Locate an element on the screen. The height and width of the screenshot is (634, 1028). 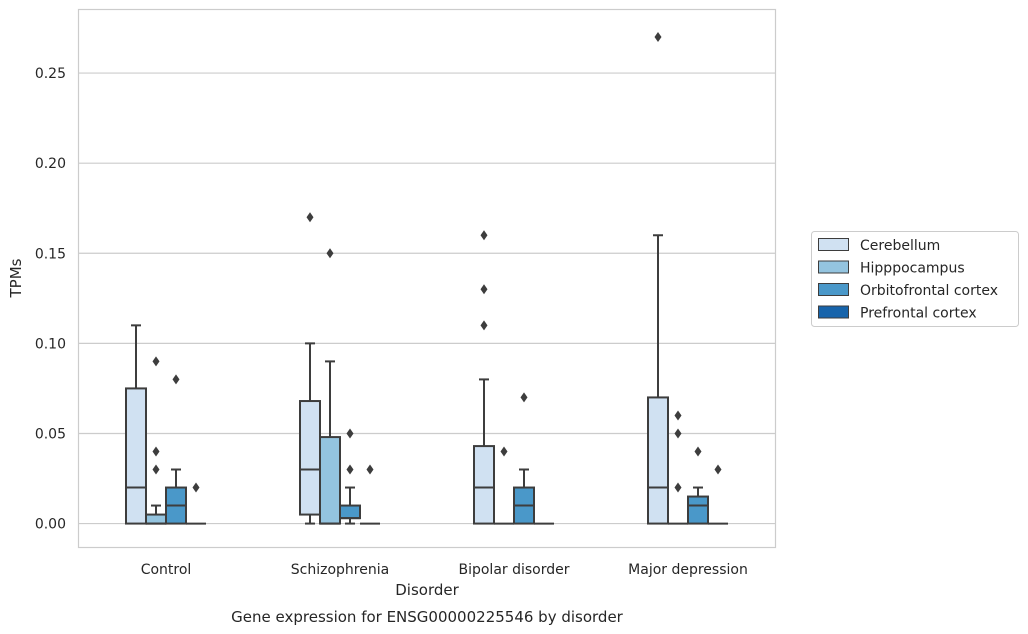
x-axis-title: Disorder is located at coordinates (427, 590).